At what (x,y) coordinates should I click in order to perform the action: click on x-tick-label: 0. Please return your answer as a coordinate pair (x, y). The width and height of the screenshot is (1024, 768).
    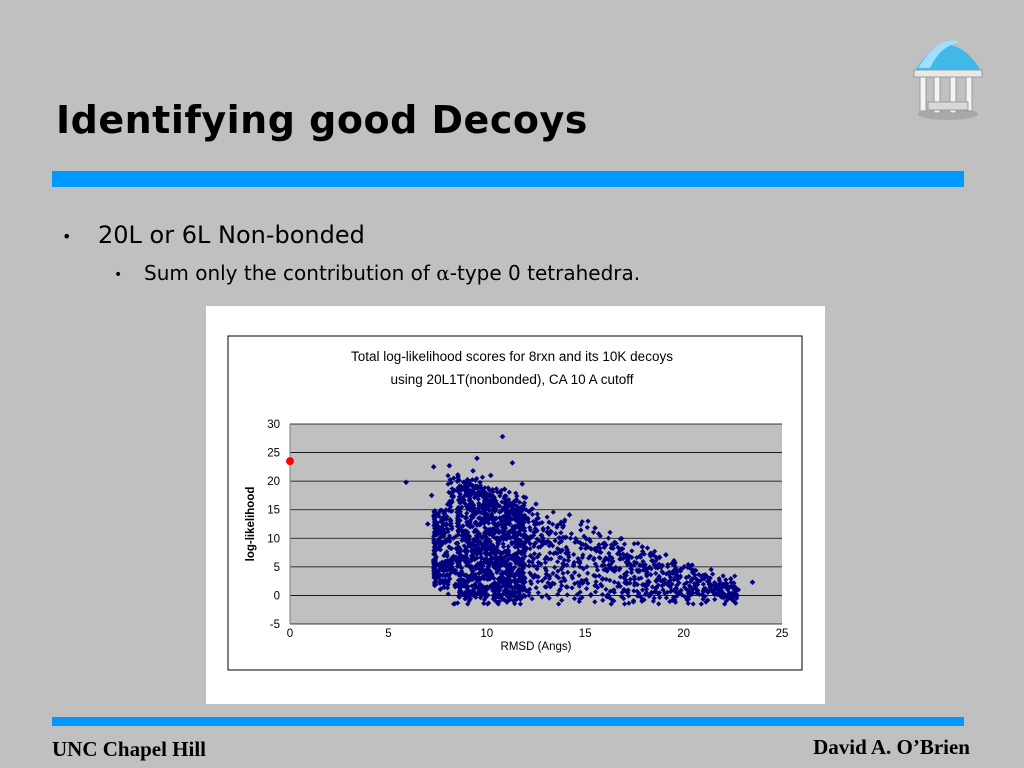
    Looking at the image, I should click on (290, 634).